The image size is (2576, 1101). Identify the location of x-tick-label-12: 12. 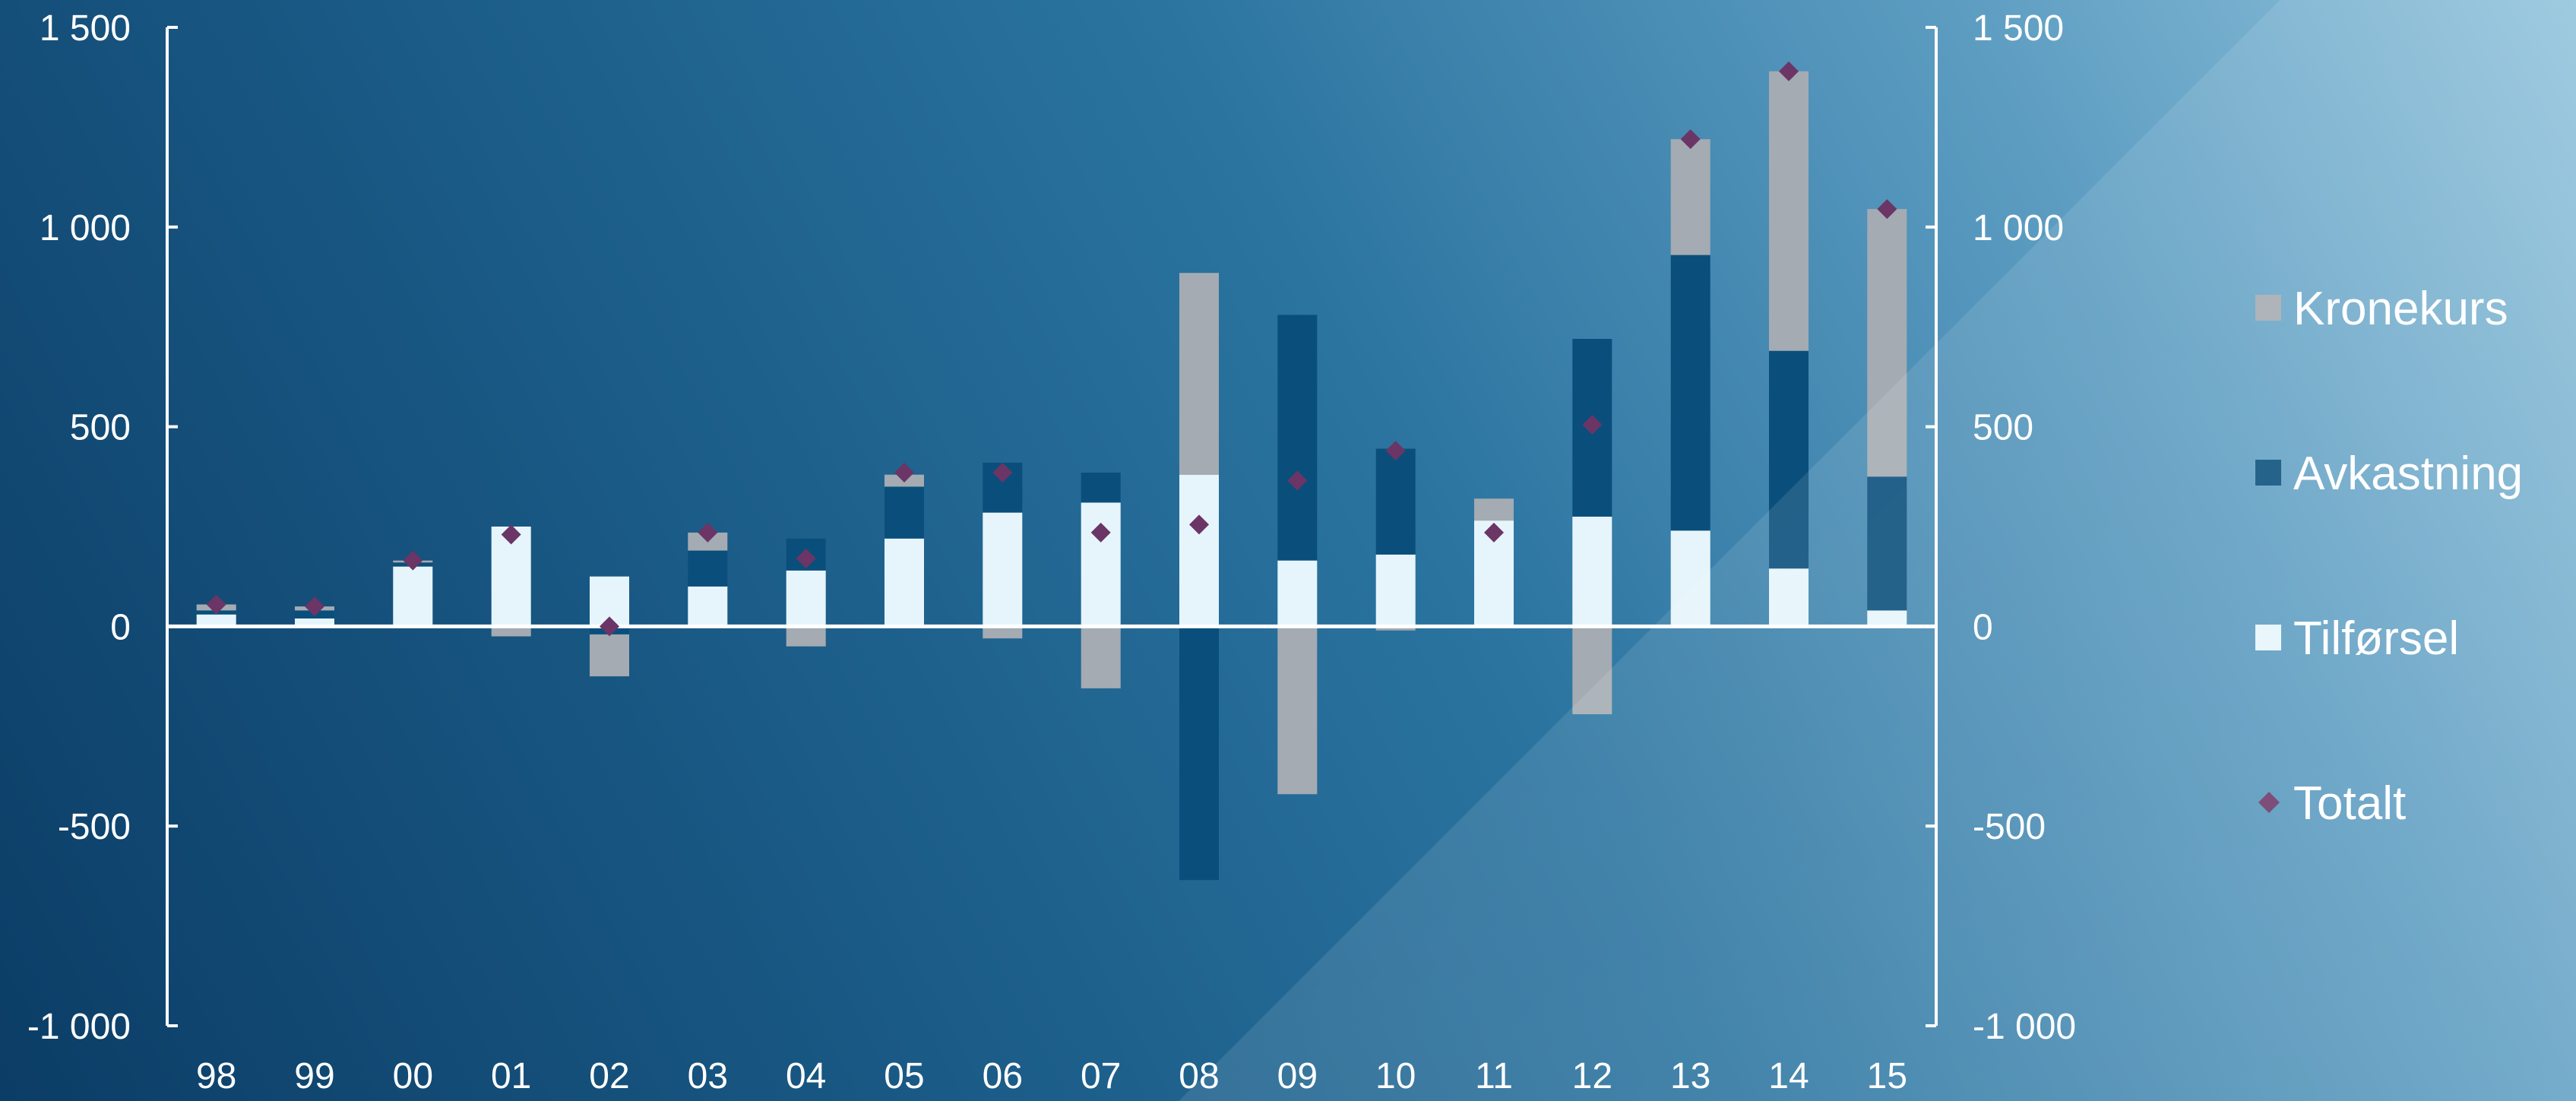
(1592, 1076).